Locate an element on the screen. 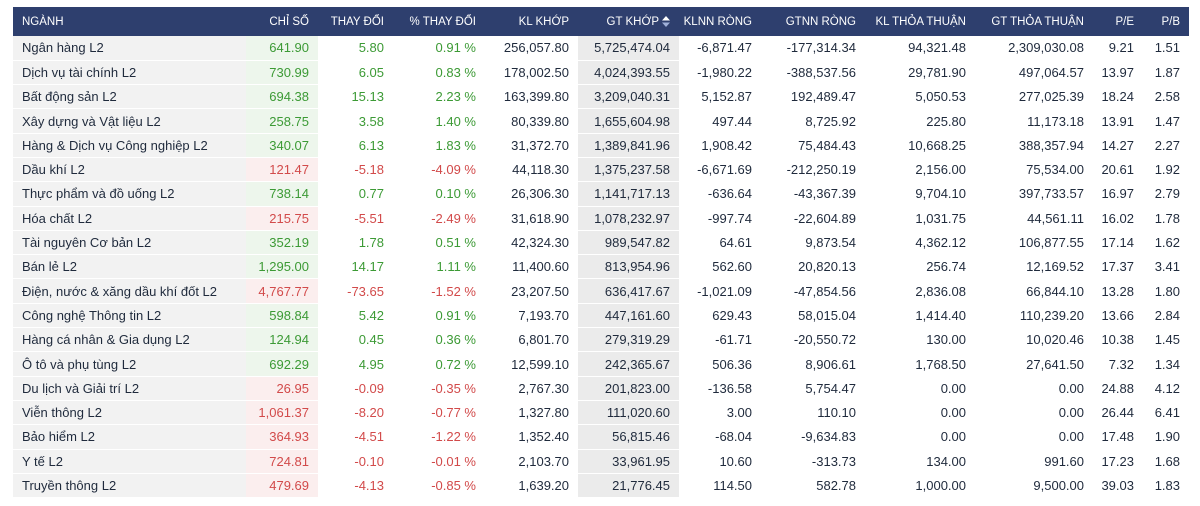  cell-gtnn-rong: 8,906.61 is located at coordinates (830, 364).